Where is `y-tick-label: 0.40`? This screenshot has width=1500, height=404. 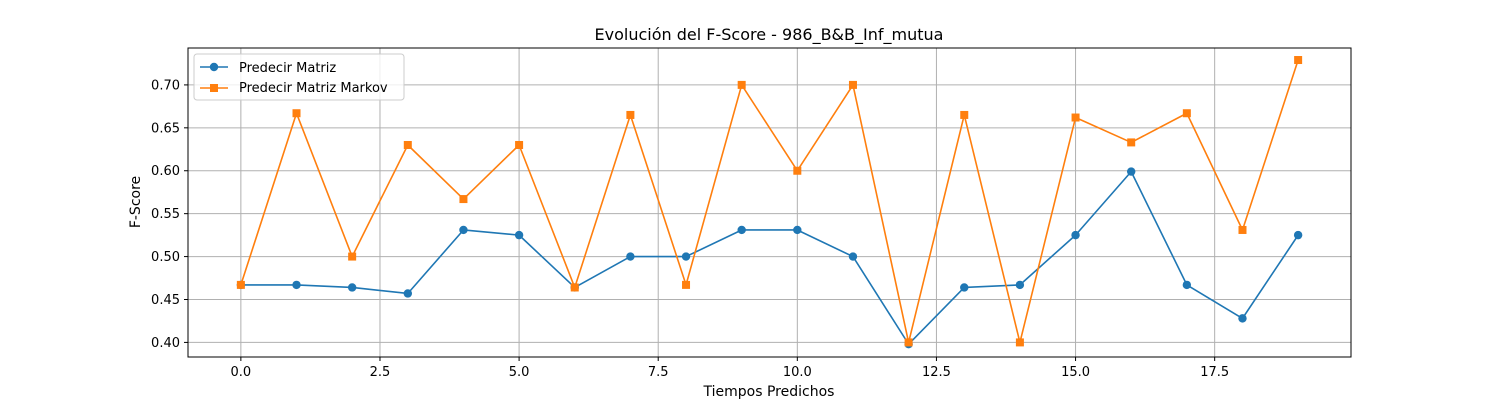
y-tick-label: 0.40 is located at coordinates (165, 343).